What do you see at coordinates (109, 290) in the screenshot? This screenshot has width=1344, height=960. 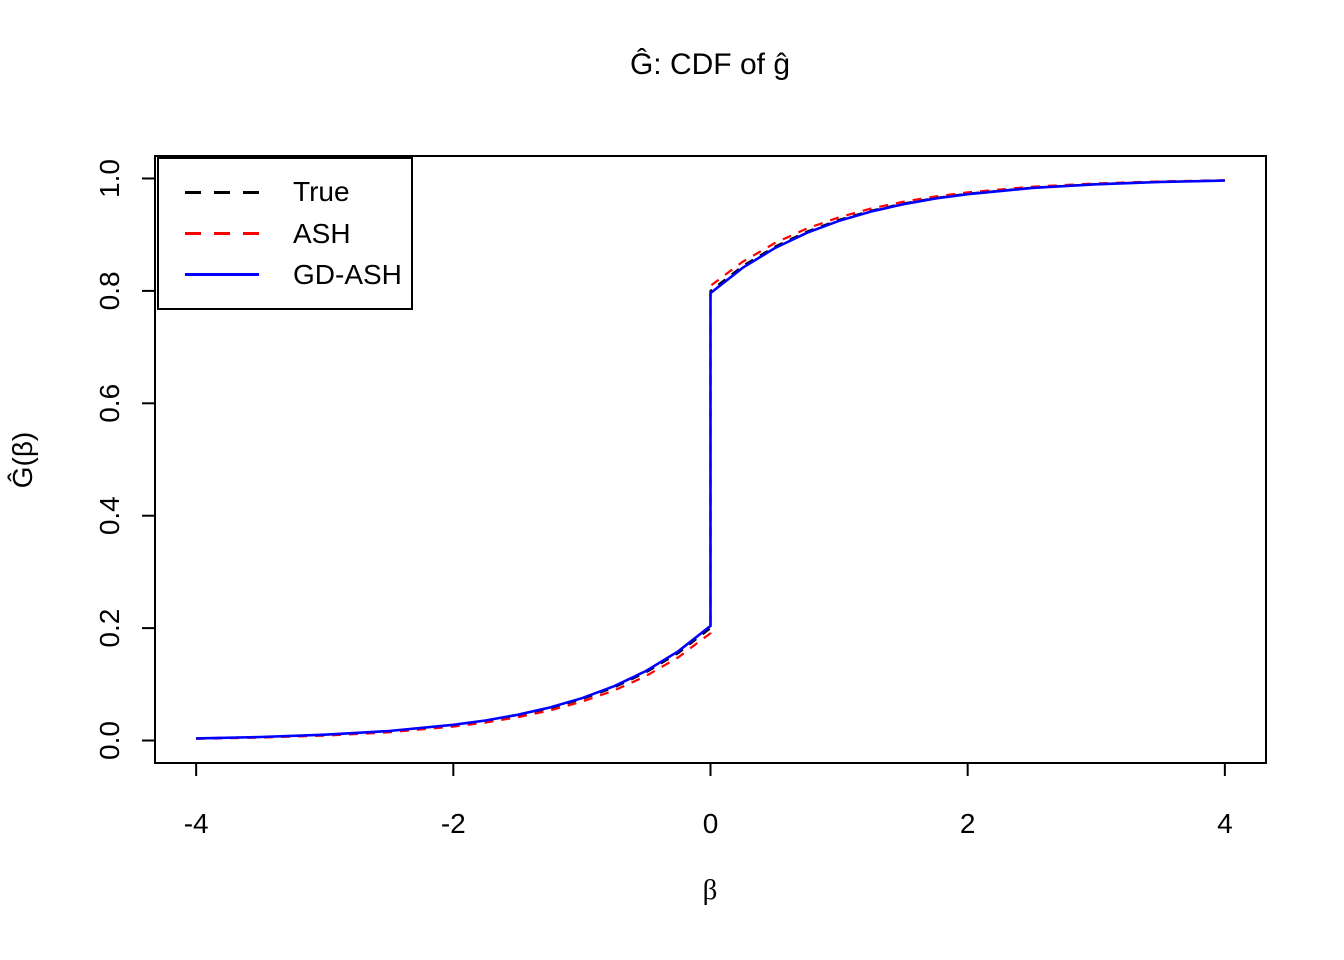 I see `y-tick-label: 0.8` at bounding box center [109, 290].